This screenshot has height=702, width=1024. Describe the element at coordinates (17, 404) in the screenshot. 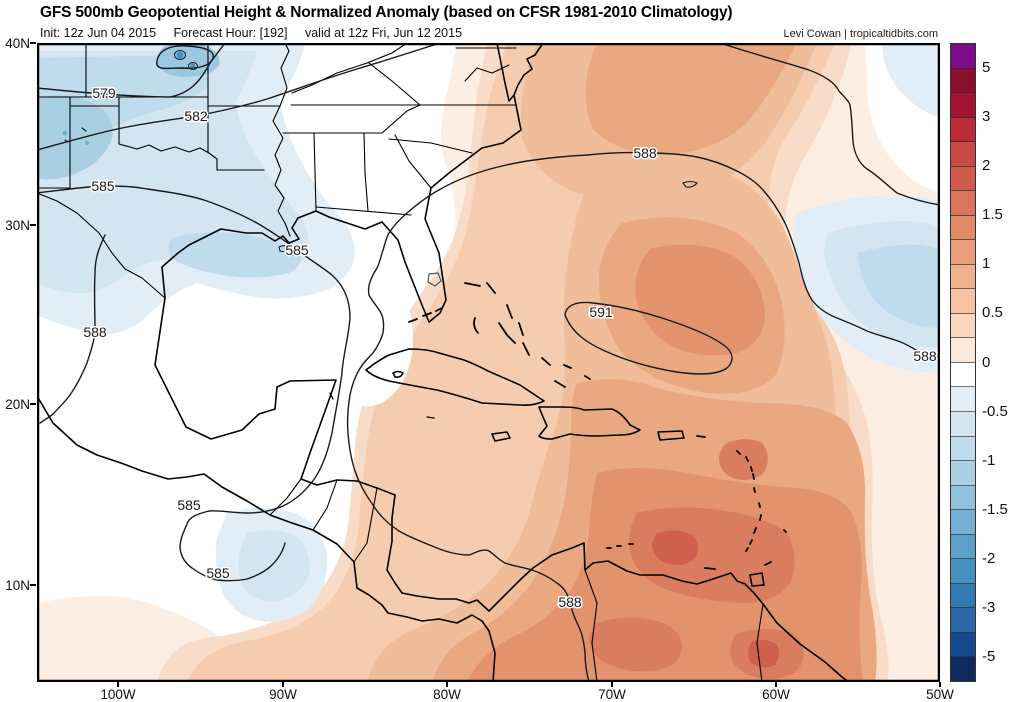

I see `lat-tick-label: 20N` at that location.